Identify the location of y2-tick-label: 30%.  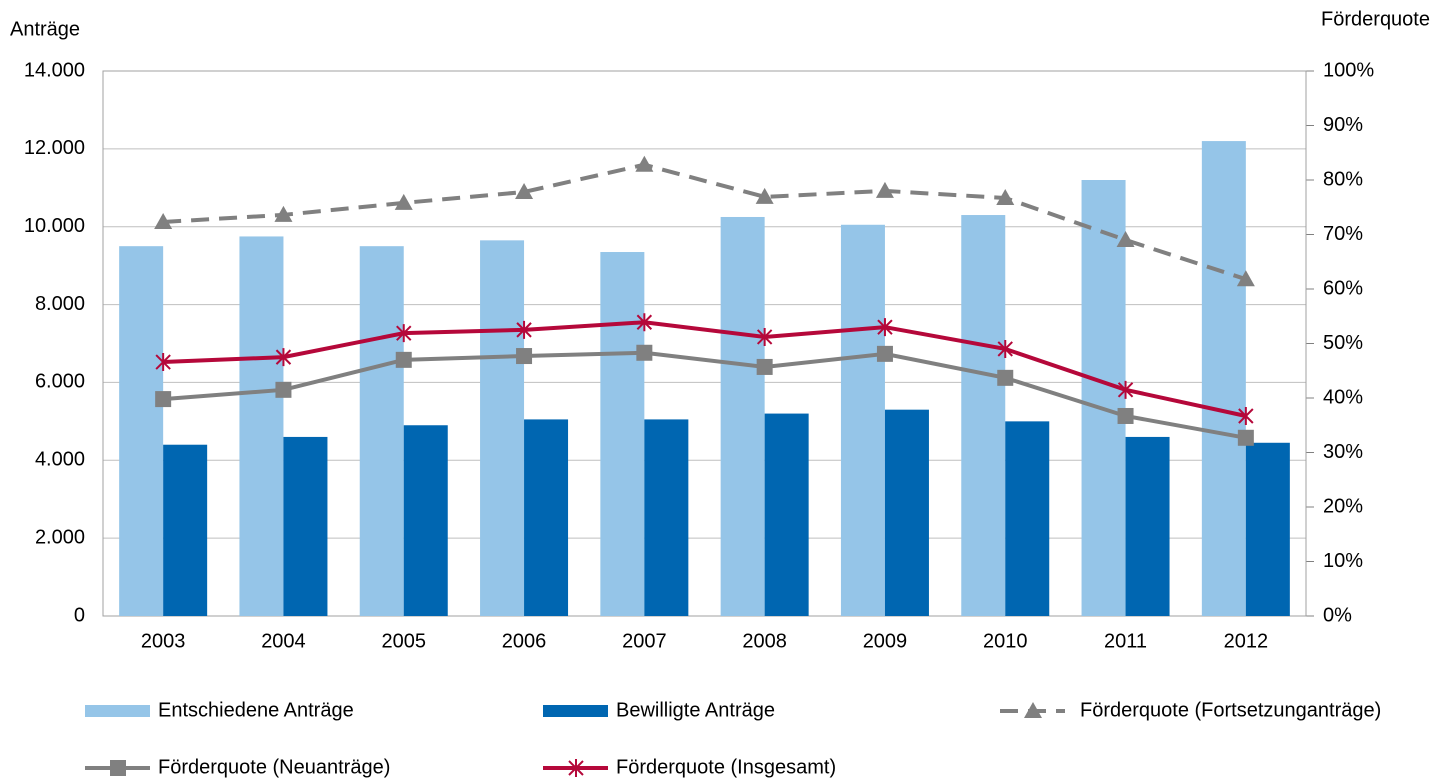
(1343, 452).